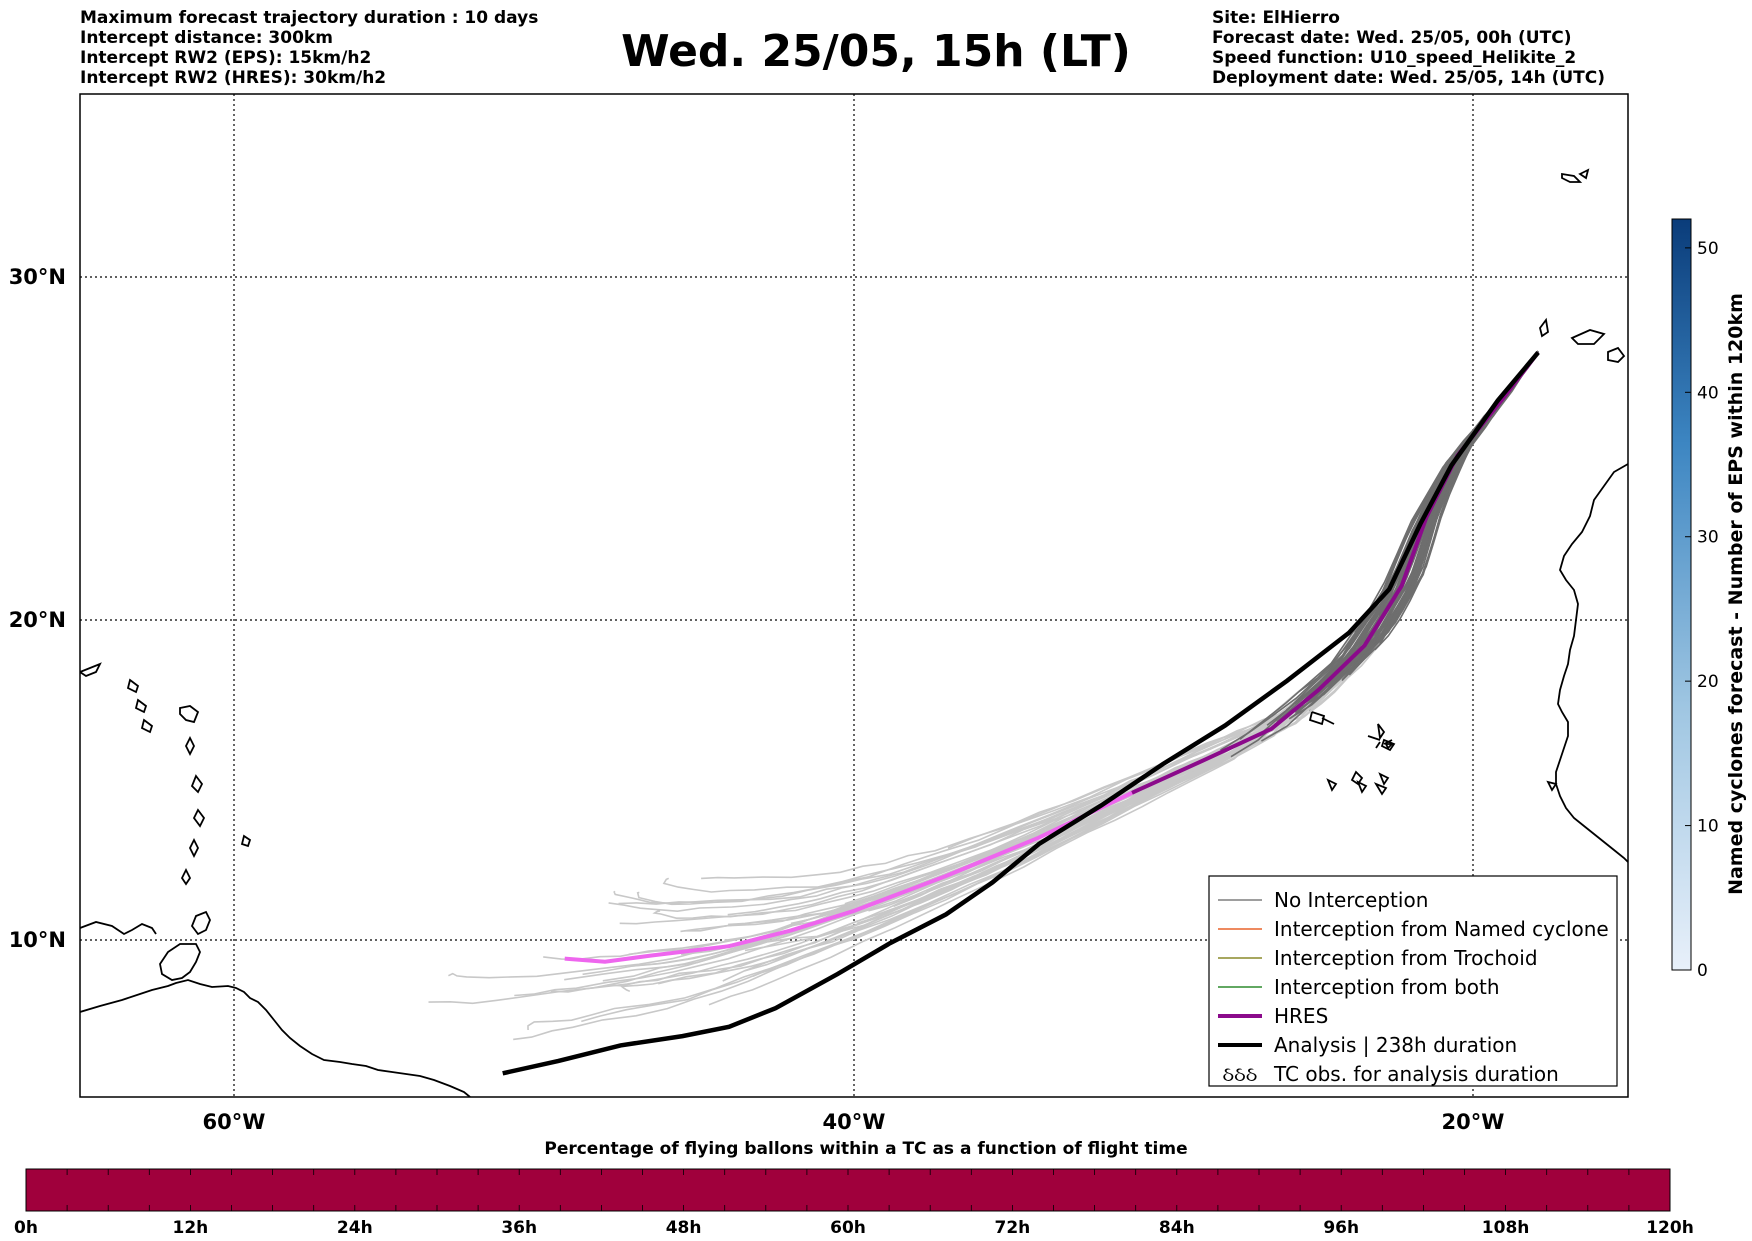 The height and width of the screenshot is (1241, 1752). Describe the element at coordinates (1506, 1228) in the screenshot. I see `bottom-bar-tick-label: 108h` at that location.